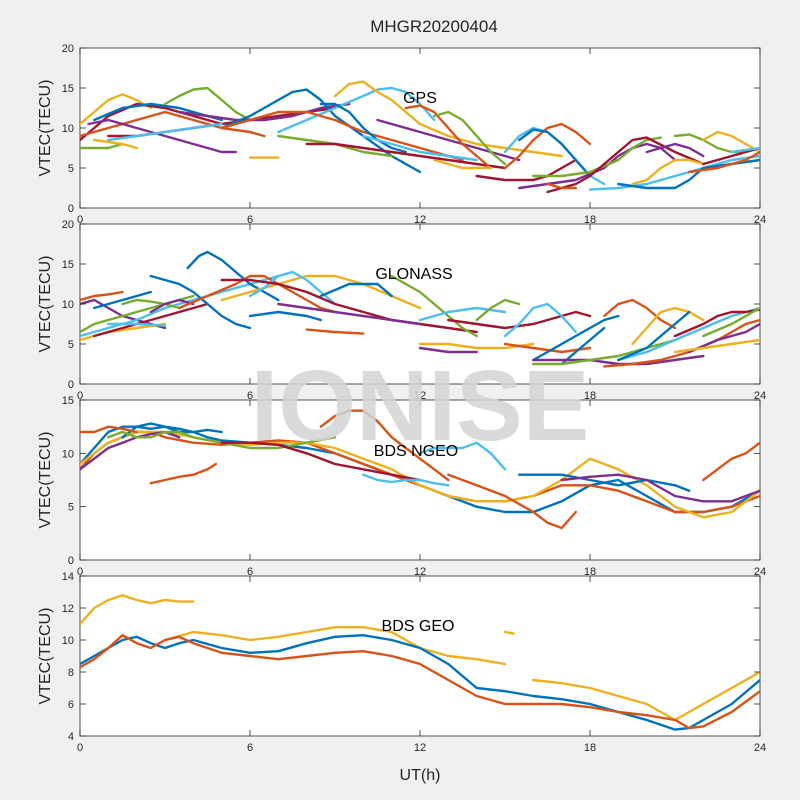 The image size is (800, 800). What do you see at coordinates (80, 220) in the screenshot?
I see `gps-x-tick-label: 0` at bounding box center [80, 220].